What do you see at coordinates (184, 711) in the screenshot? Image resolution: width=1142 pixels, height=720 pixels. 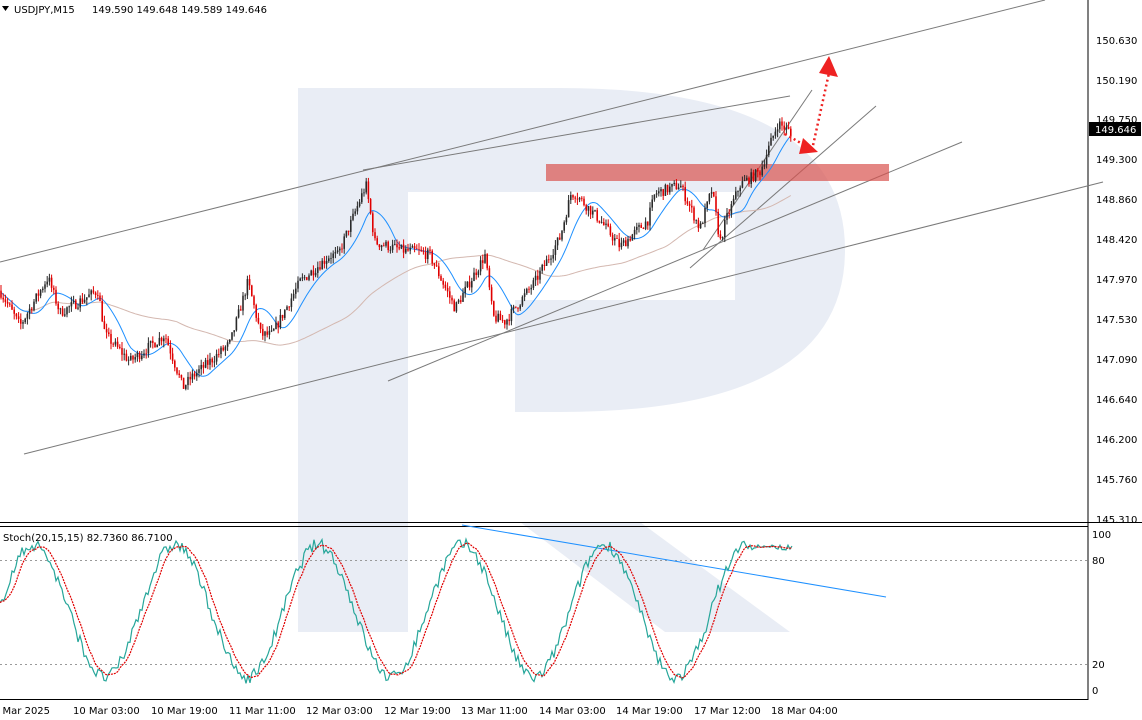 I see `time-tick: 10 Mar 19:00` at bounding box center [184, 711].